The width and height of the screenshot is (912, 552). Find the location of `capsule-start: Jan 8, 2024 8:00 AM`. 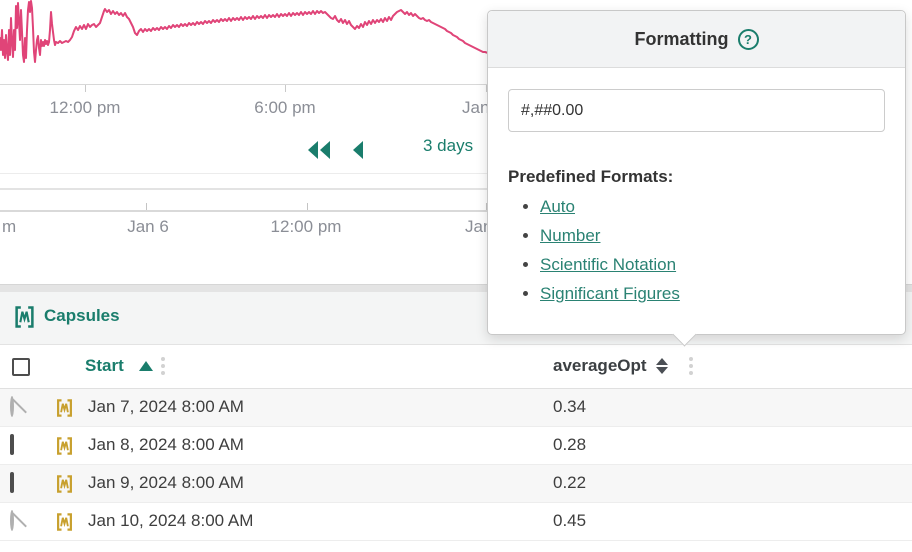

capsule-start: Jan 8, 2024 8:00 AM is located at coordinates (166, 444).